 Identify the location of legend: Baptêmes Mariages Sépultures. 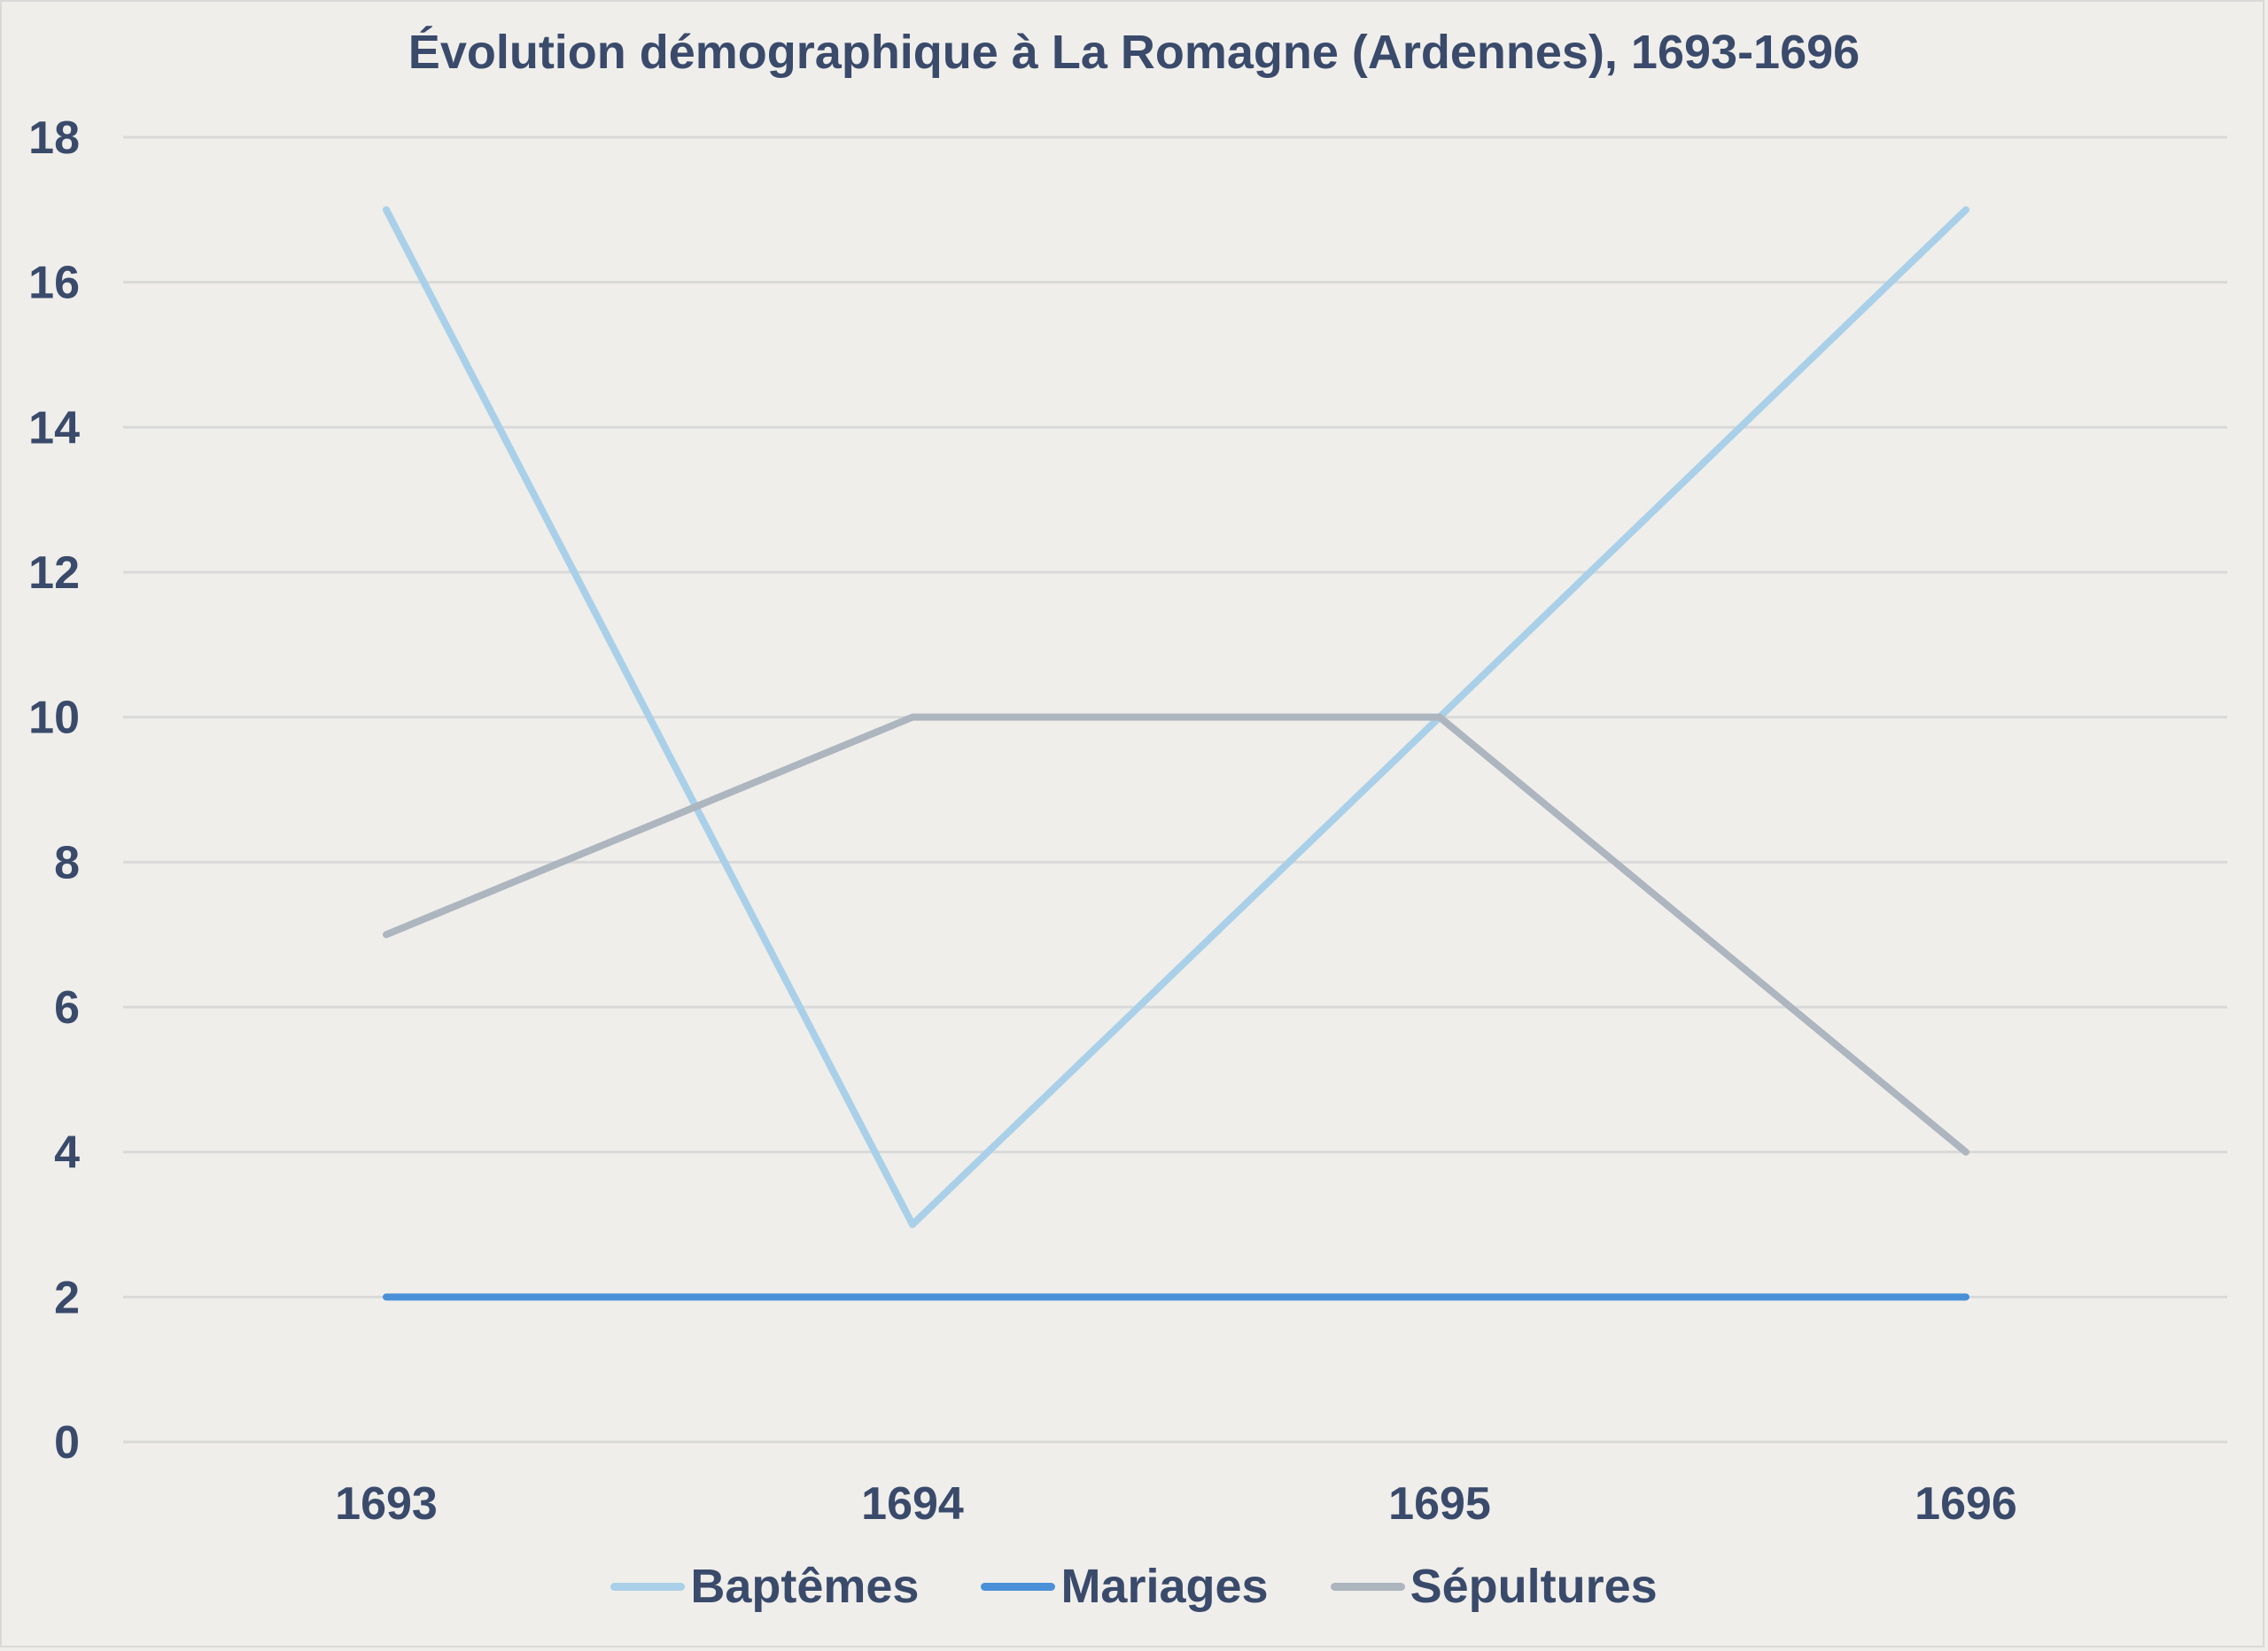
(1134, 1586).